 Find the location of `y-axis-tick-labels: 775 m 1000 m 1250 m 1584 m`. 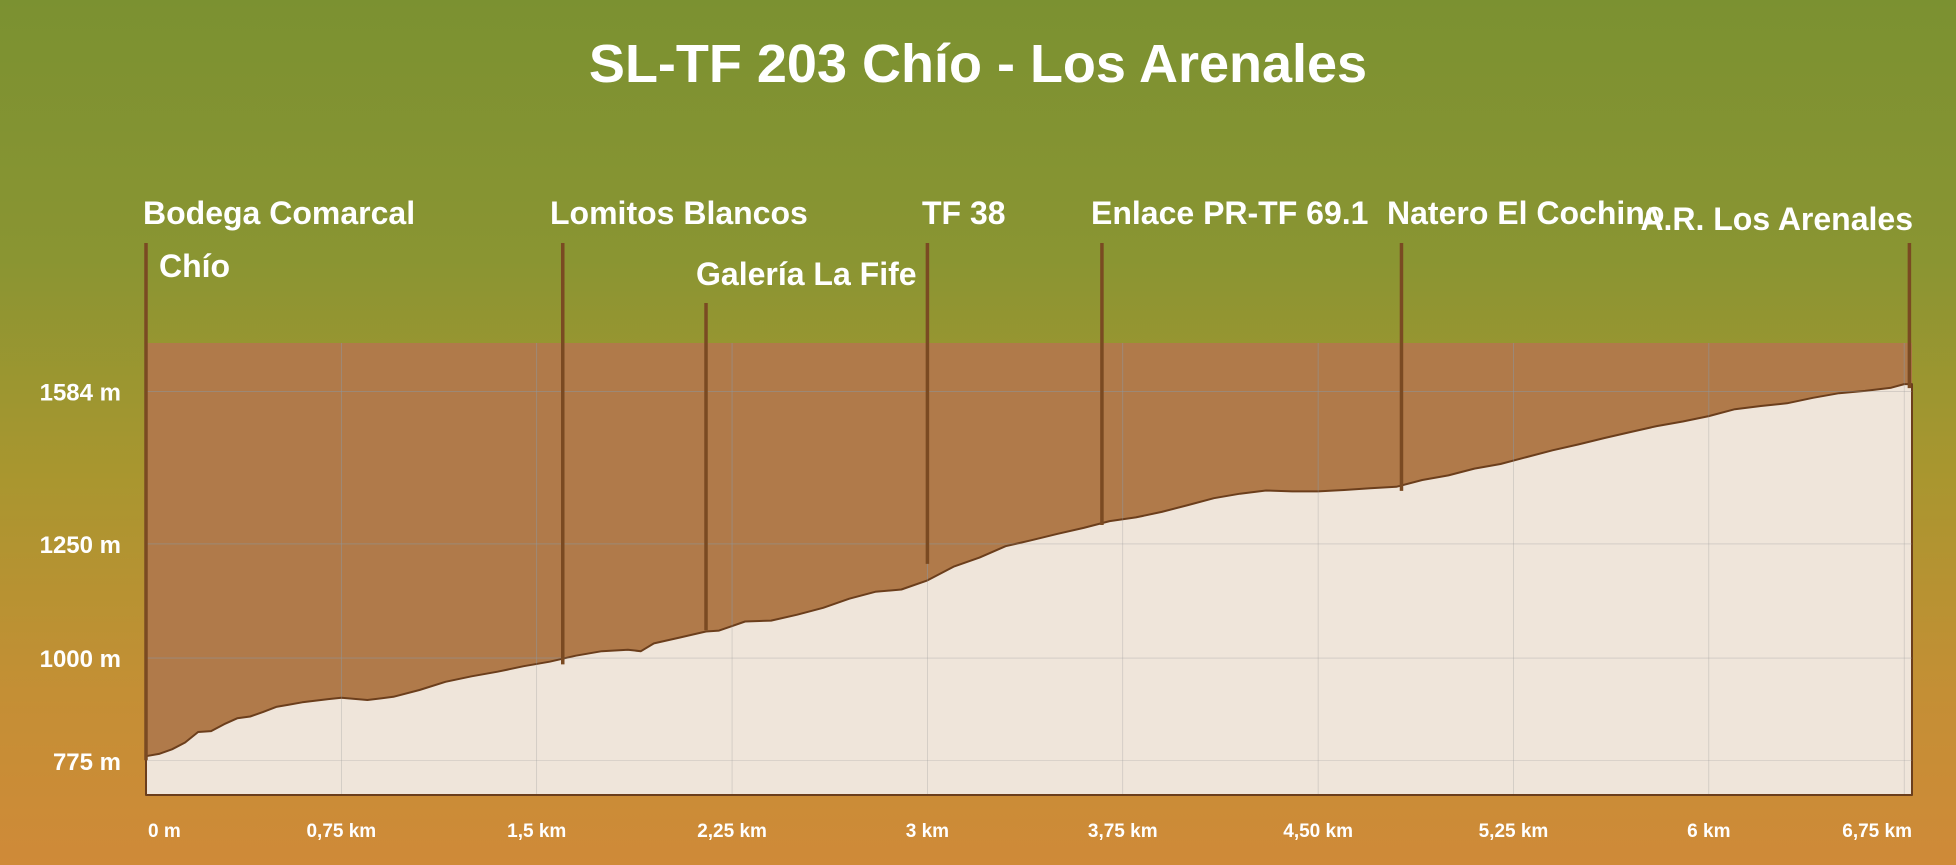

y-axis-tick-labels: 775 m 1000 m 1250 m 1584 m is located at coordinates (80, 577).